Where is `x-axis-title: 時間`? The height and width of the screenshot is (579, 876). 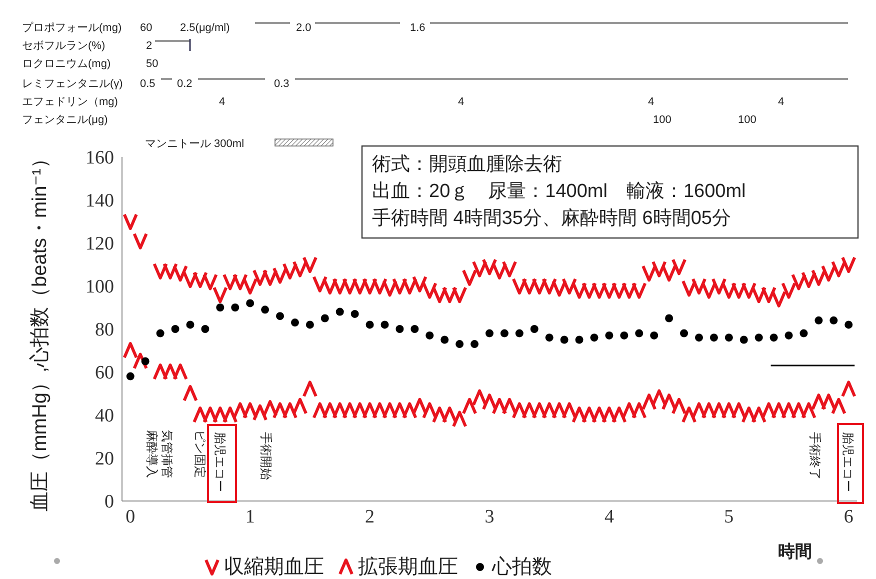 x-axis-title: 時間 is located at coordinates (795, 551).